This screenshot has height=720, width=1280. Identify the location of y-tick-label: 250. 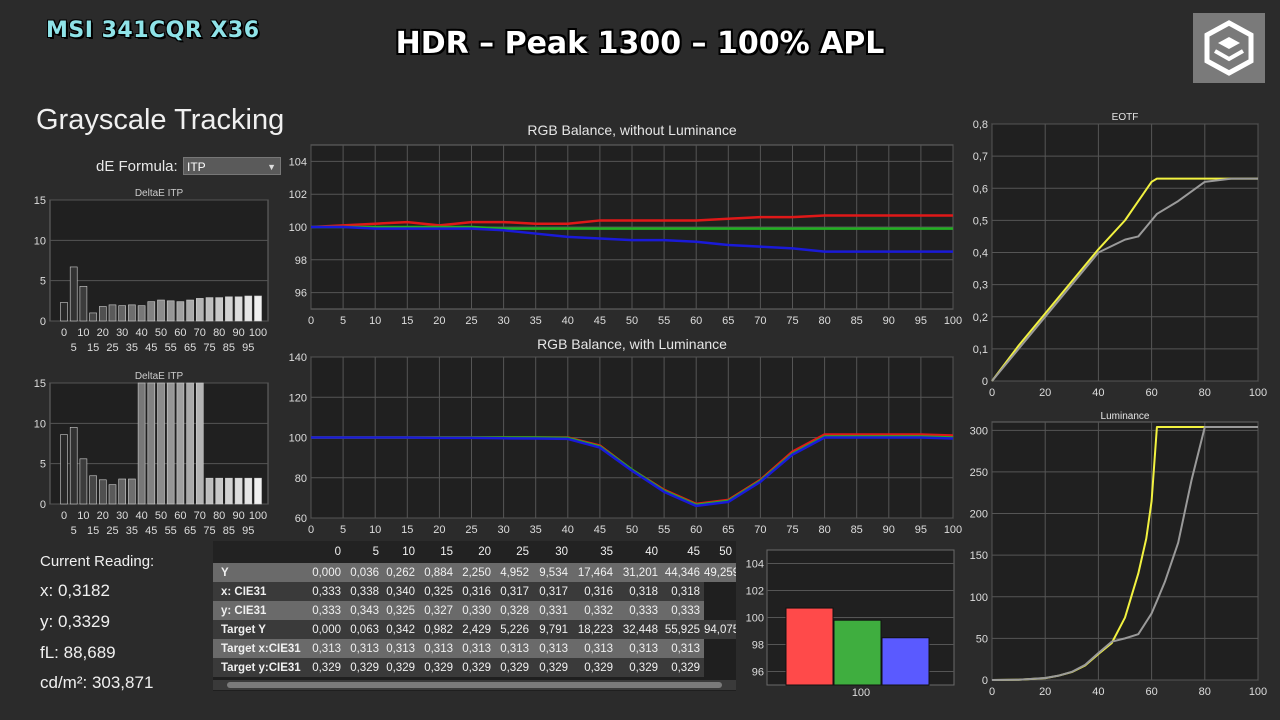
(979, 473).